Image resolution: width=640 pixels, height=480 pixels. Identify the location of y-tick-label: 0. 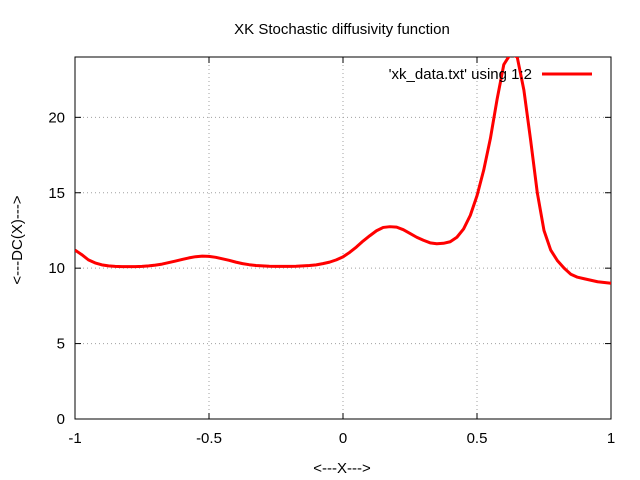
(61, 419).